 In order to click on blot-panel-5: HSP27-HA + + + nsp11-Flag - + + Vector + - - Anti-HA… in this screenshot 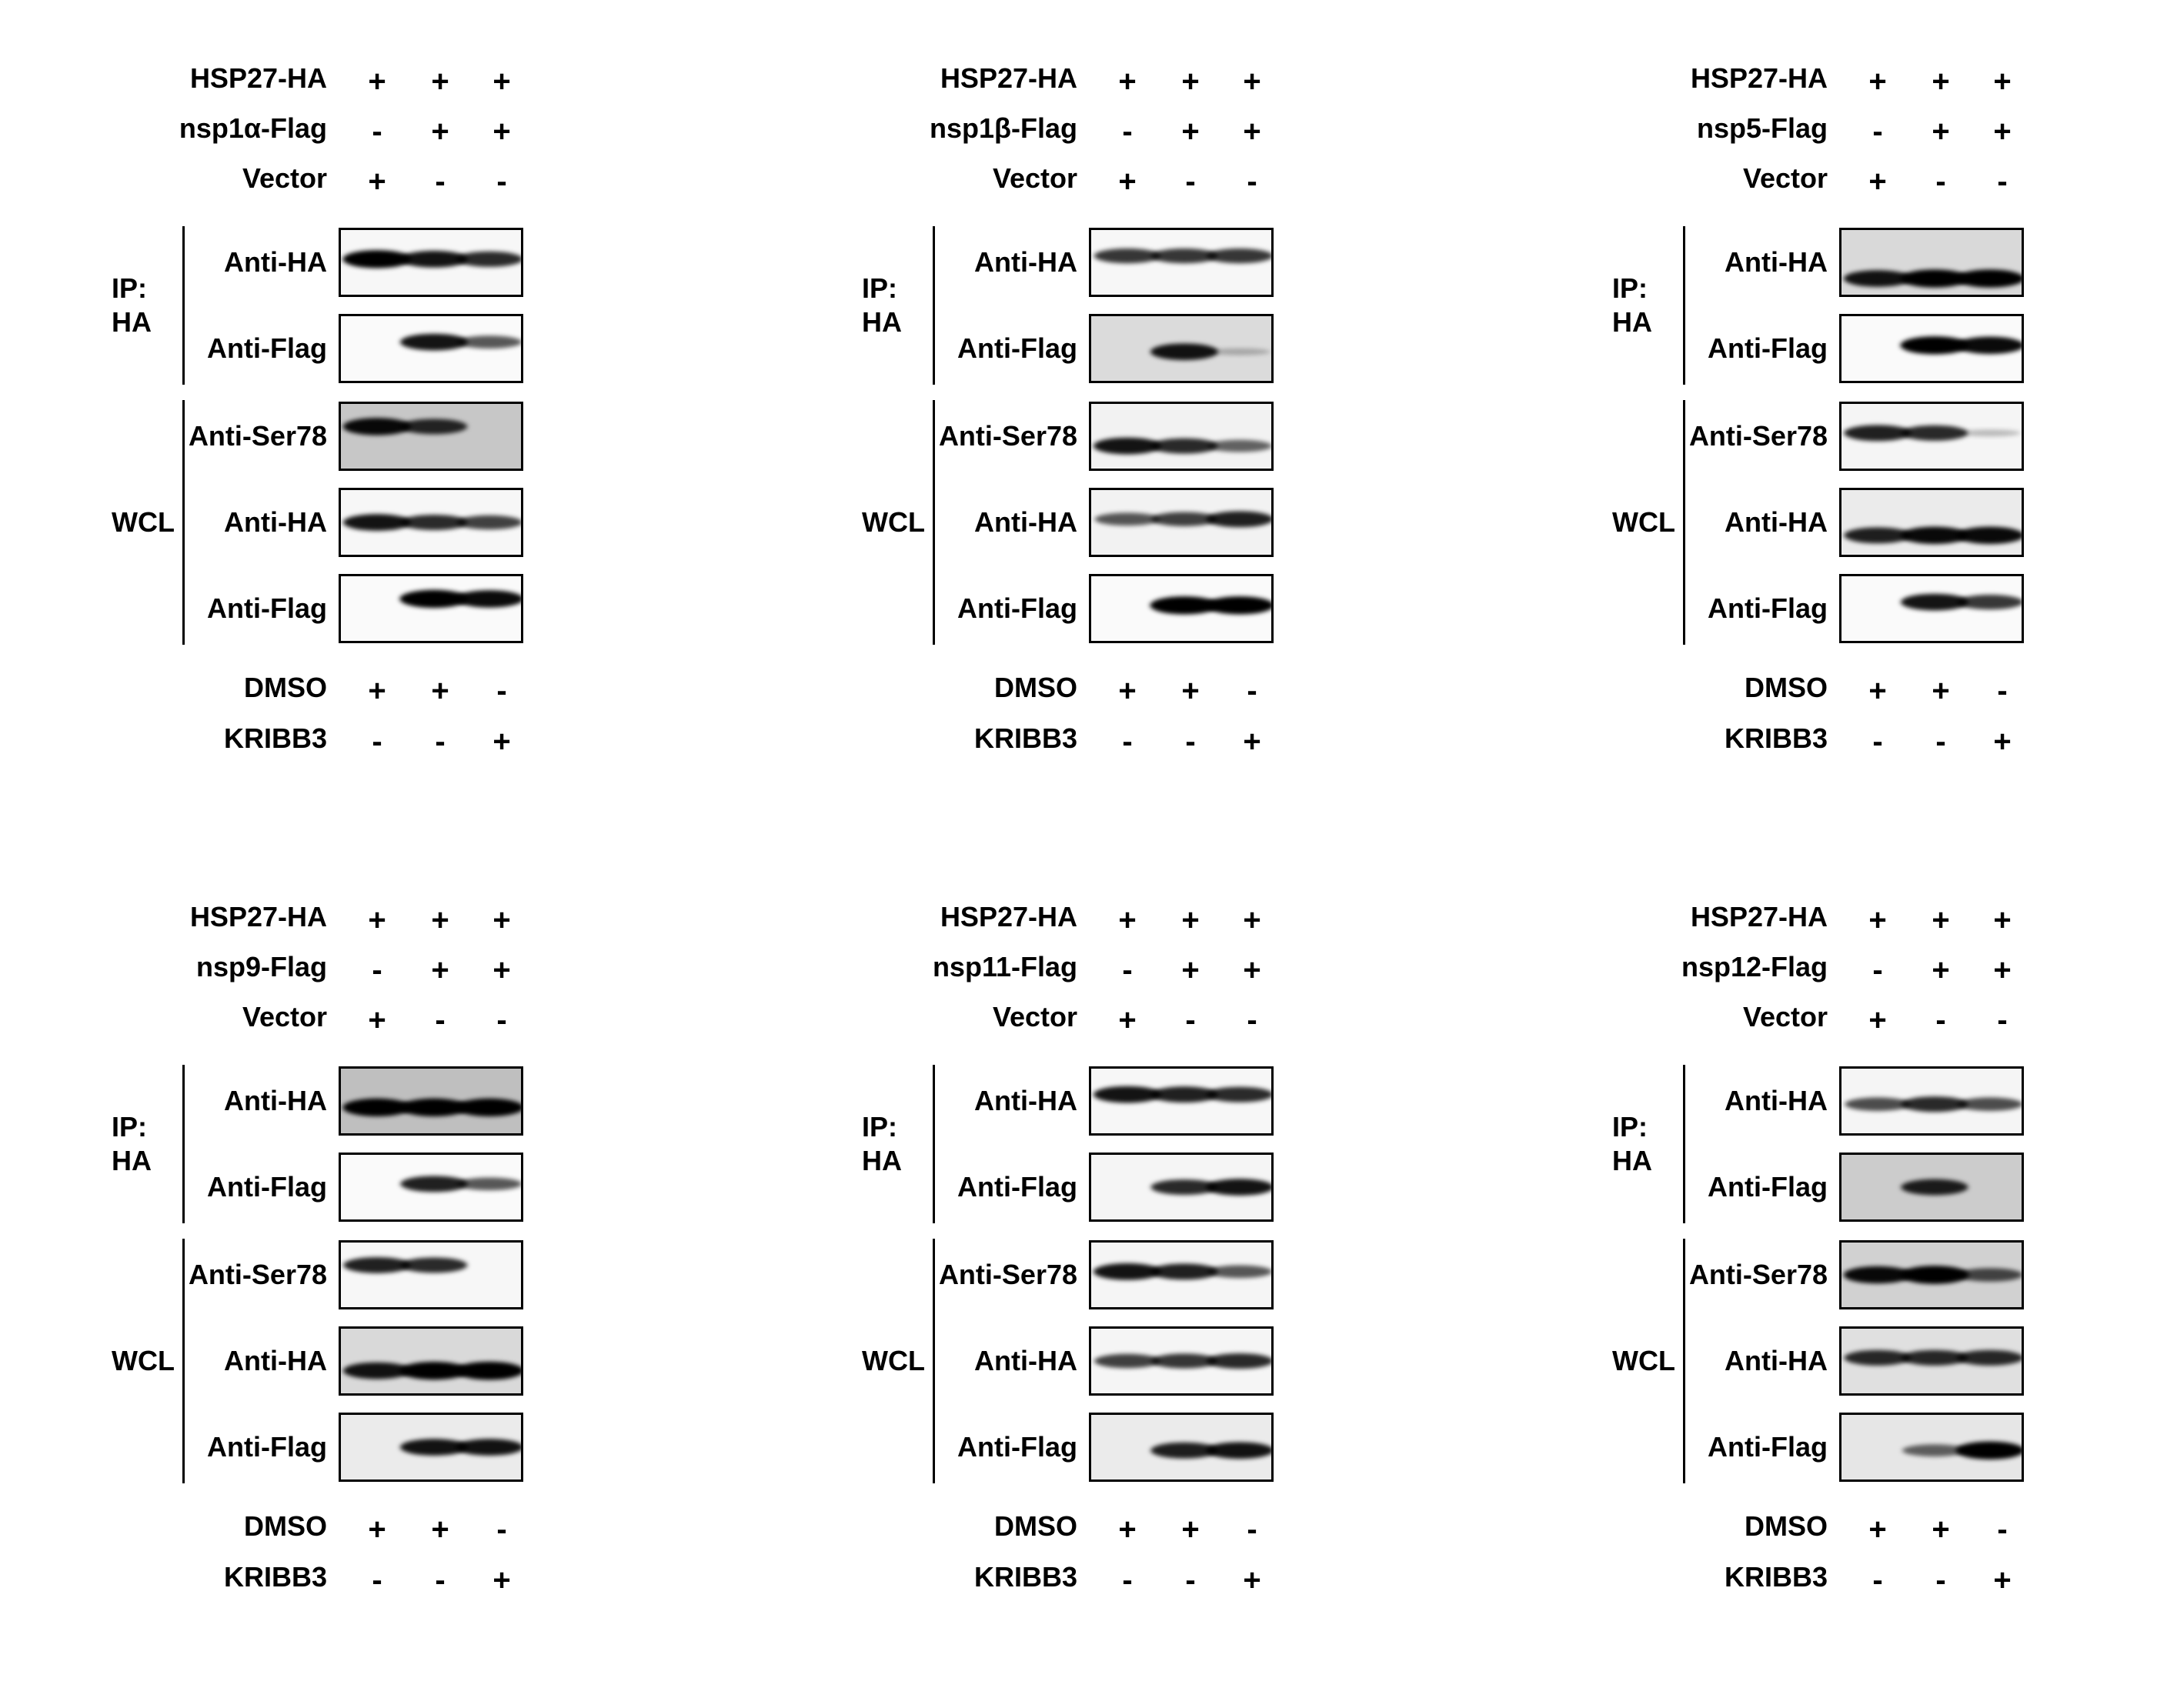, I will do `click(1154, 1300)`.